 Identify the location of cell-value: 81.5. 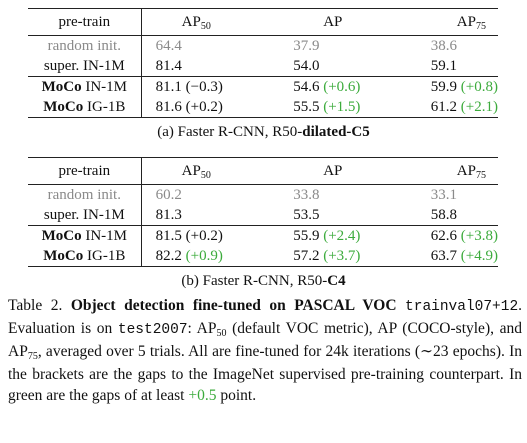
(168, 235).